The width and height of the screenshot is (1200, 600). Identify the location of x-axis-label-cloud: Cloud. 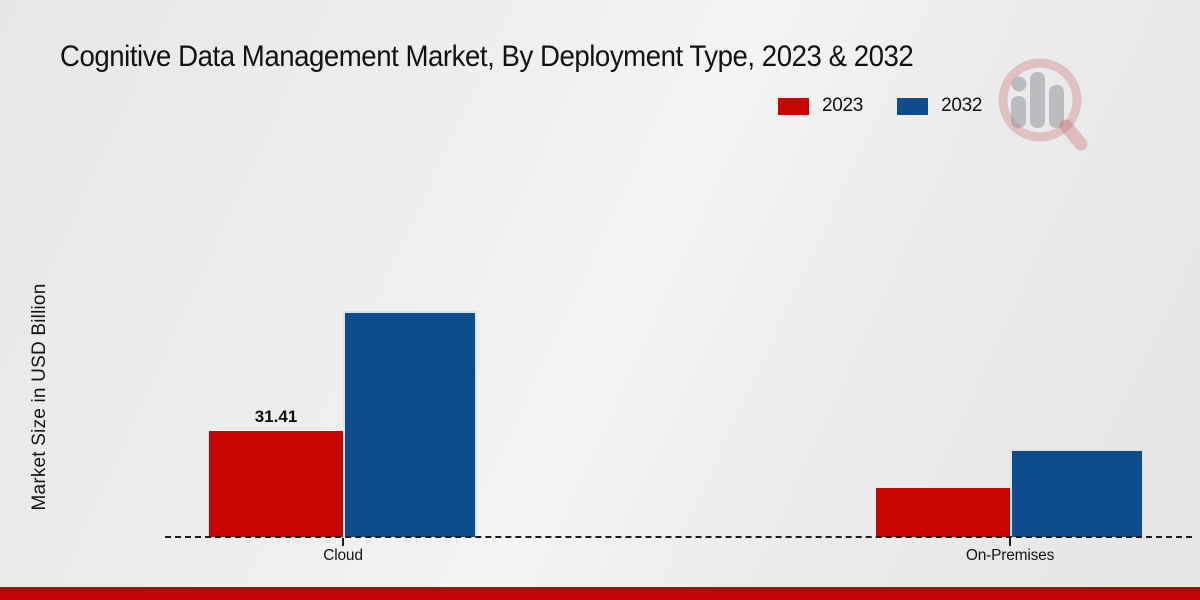
(343, 555).